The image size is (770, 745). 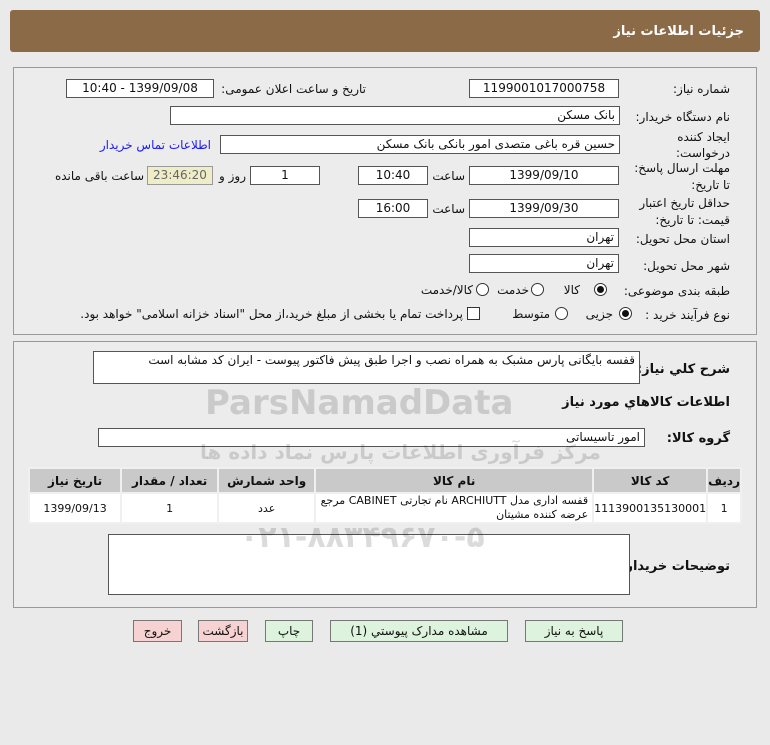 What do you see at coordinates (170, 480) in the screenshot?
I see `col-qty: تعداد / مقدار` at bounding box center [170, 480].